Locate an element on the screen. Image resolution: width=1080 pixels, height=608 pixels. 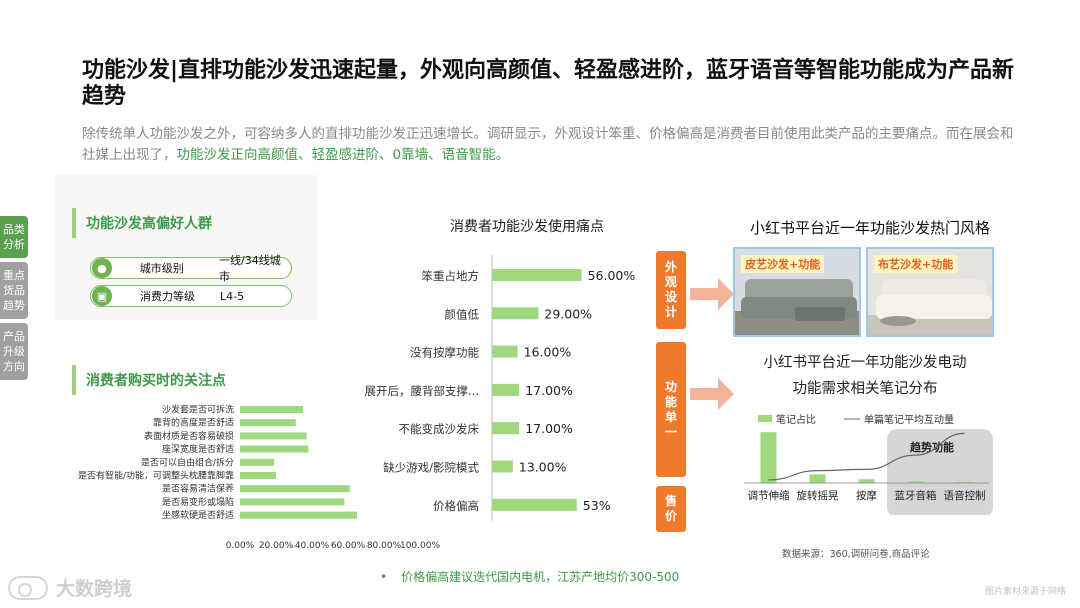
concern-category-label: 坐感软硬是否舒适 is located at coordinates (198, 515).